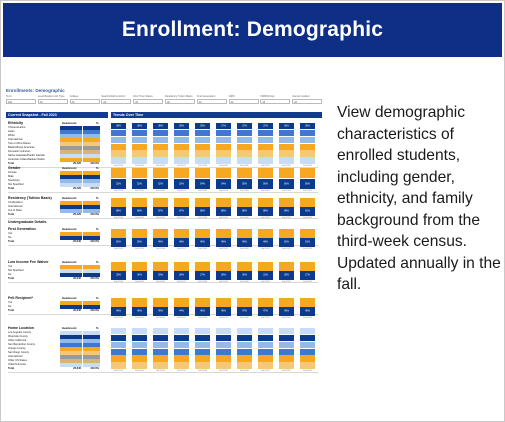 The height and width of the screenshot is (422, 505). I want to click on filter-dropdown: Term Fall, so click(21, 101).